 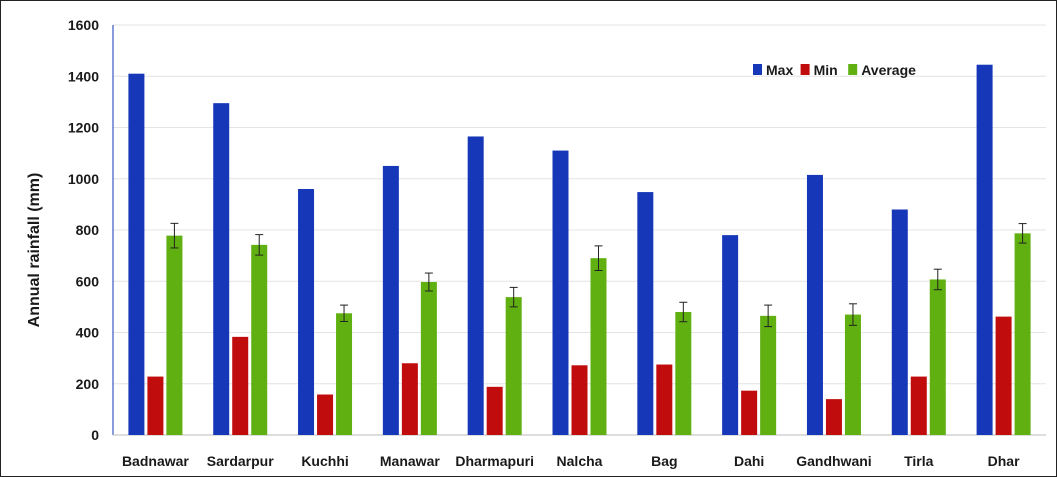 What do you see at coordinates (645, 313) in the screenshot?
I see `bar-max-bag` at bounding box center [645, 313].